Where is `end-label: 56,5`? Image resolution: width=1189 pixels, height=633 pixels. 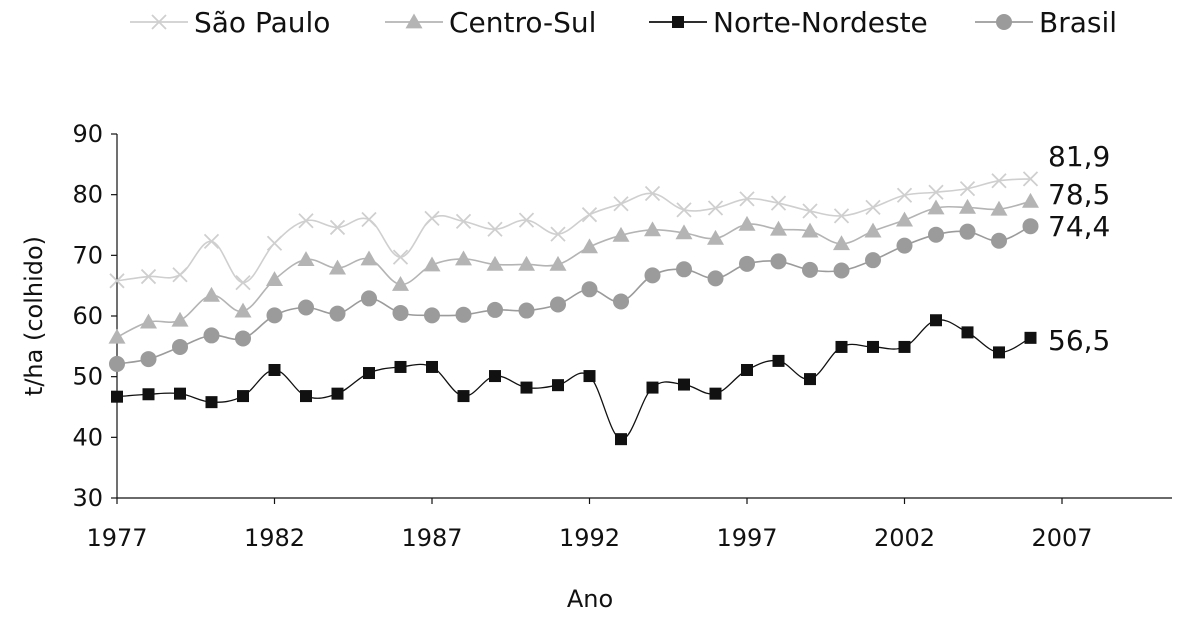
end-label: 56,5 is located at coordinates (1079, 340).